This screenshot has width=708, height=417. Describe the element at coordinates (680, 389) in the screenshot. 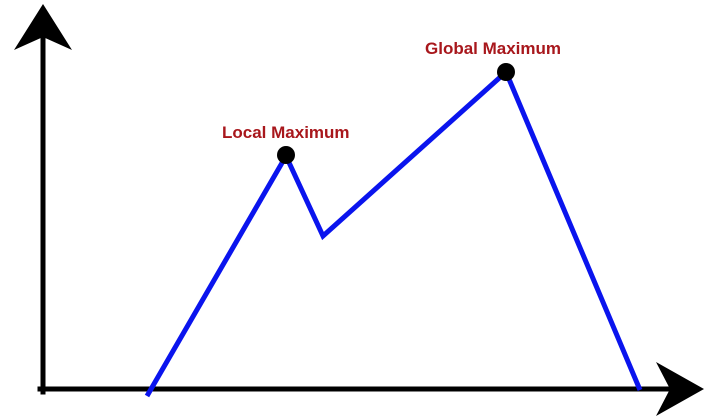

I see `x-axis-arrowhead` at that location.